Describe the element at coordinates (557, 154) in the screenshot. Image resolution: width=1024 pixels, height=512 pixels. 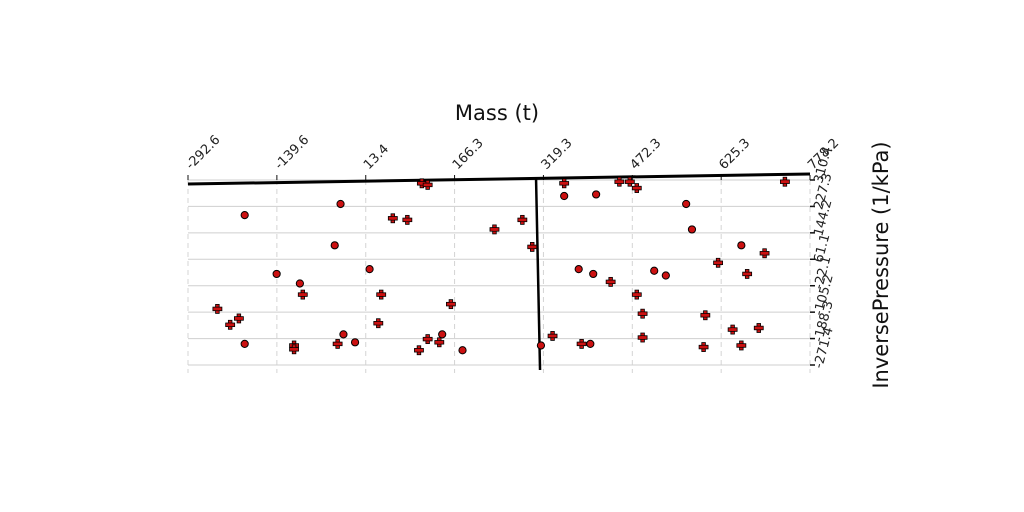
I see `x-tick-label: 319.3` at that location.